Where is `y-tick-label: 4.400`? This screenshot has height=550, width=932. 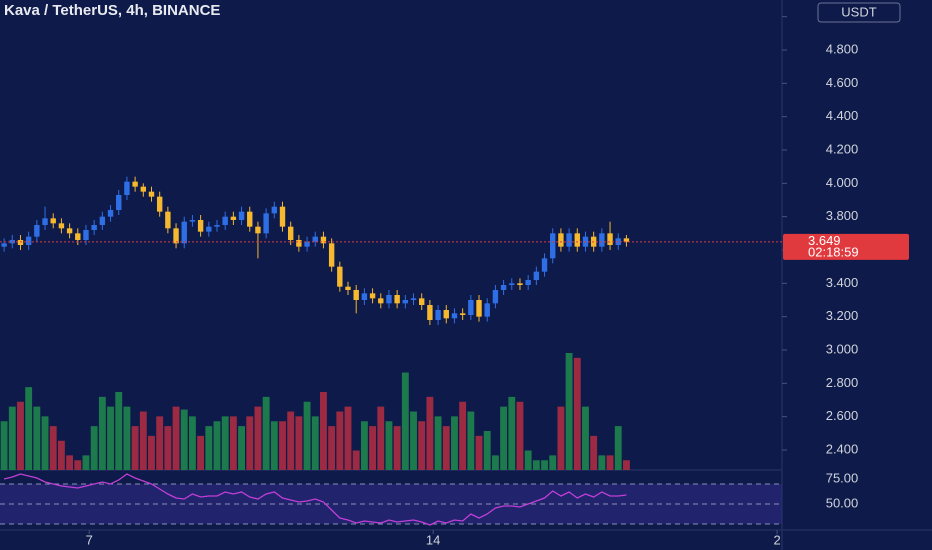
y-tick-label: 4.400 is located at coordinates (842, 115).